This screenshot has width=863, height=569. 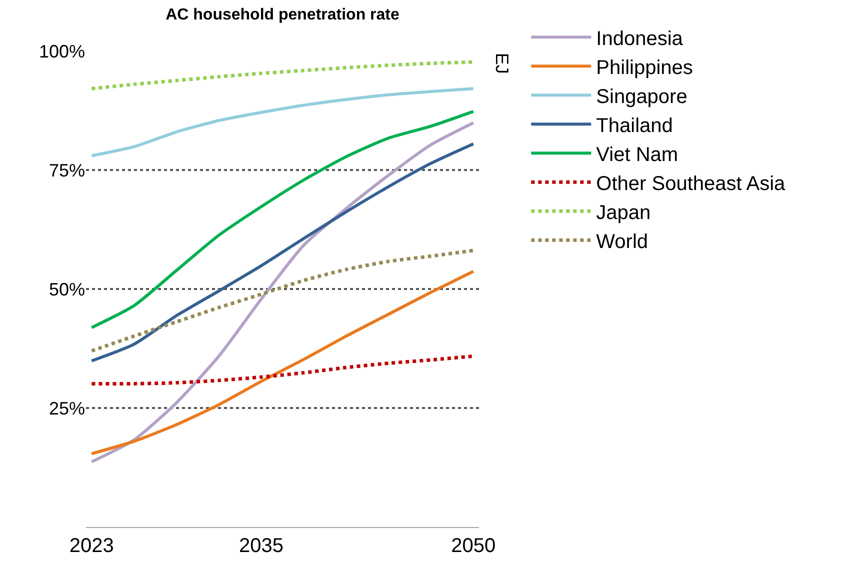 I want to click on y-tick-label: 75%, so click(x=66, y=170).